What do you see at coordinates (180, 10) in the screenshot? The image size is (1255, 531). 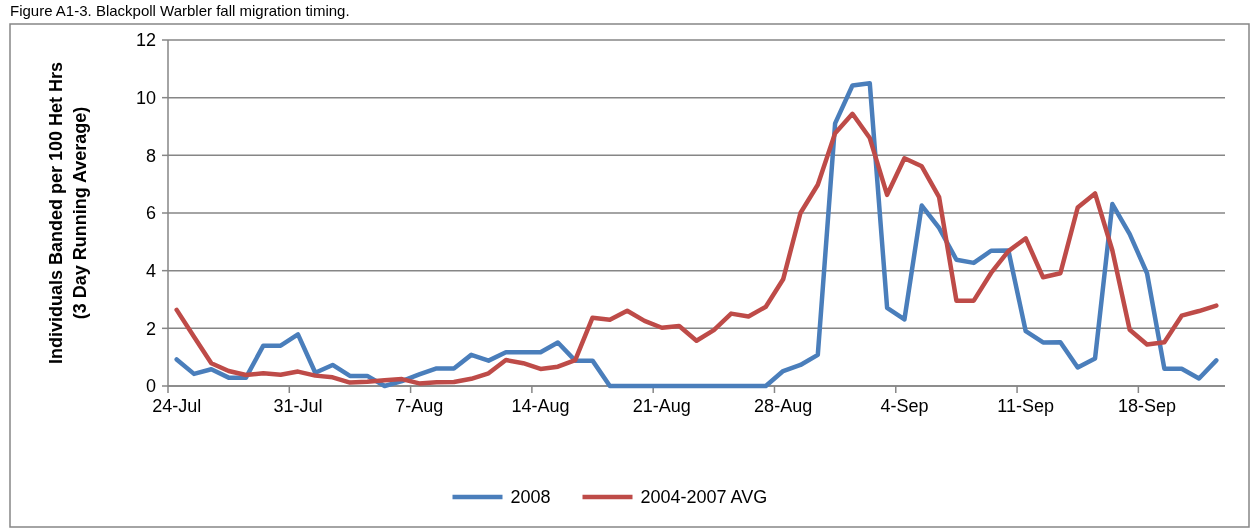 I see `chart-title: Figure A1-3. Blackpoll Warbler fall migration timing.` at bounding box center [180, 10].